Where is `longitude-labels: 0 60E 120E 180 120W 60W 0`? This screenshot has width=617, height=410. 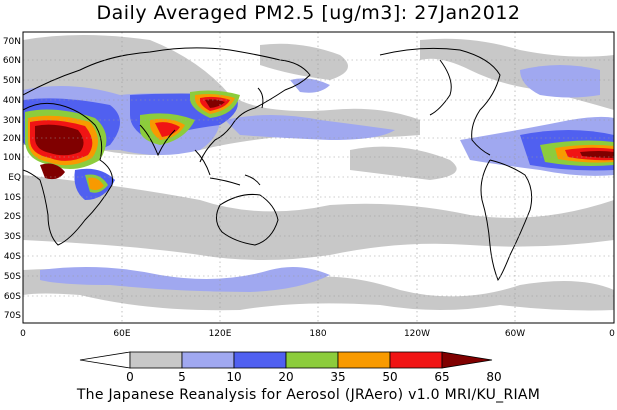
longitude-labels: 0 60E 120E 180 120W 60W 0 is located at coordinates (317, 334).